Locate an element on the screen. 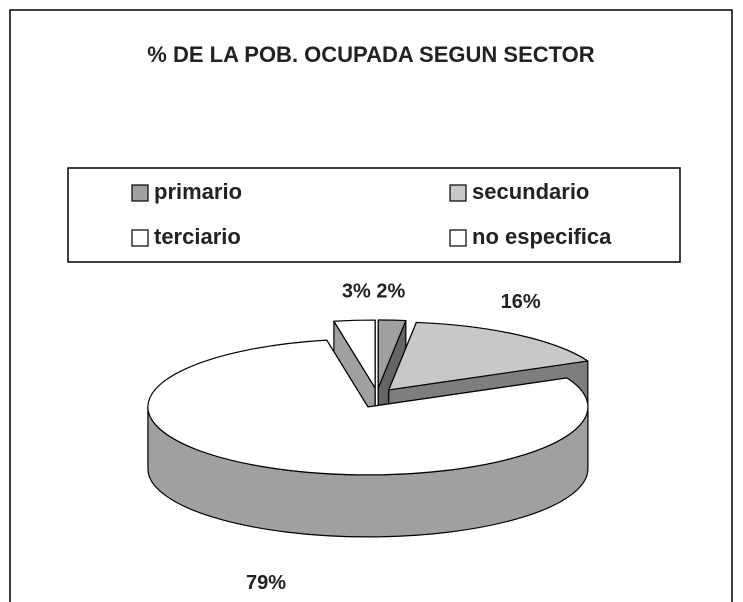  data-label: 79% is located at coordinates (266, 583).